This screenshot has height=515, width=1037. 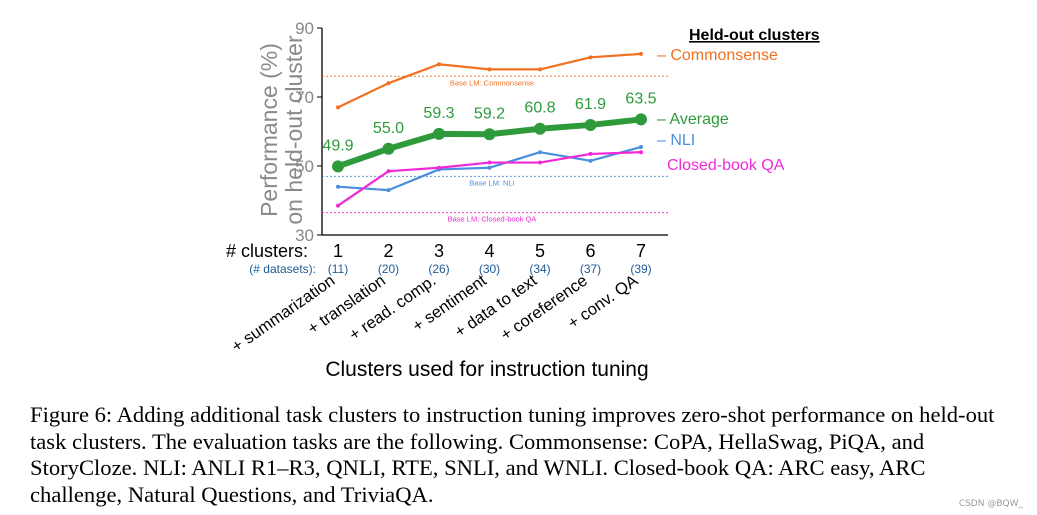 What do you see at coordinates (282, 269) in the screenshot?
I see `datasets-label: (# datasets):` at bounding box center [282, 269].